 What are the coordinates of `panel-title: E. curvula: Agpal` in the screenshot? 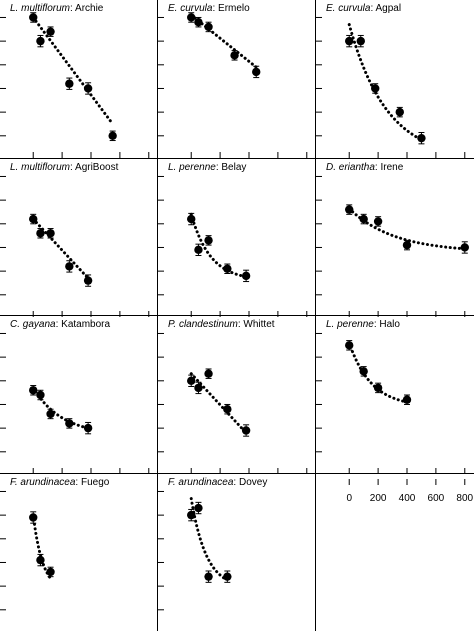 It's located at (363, 8).